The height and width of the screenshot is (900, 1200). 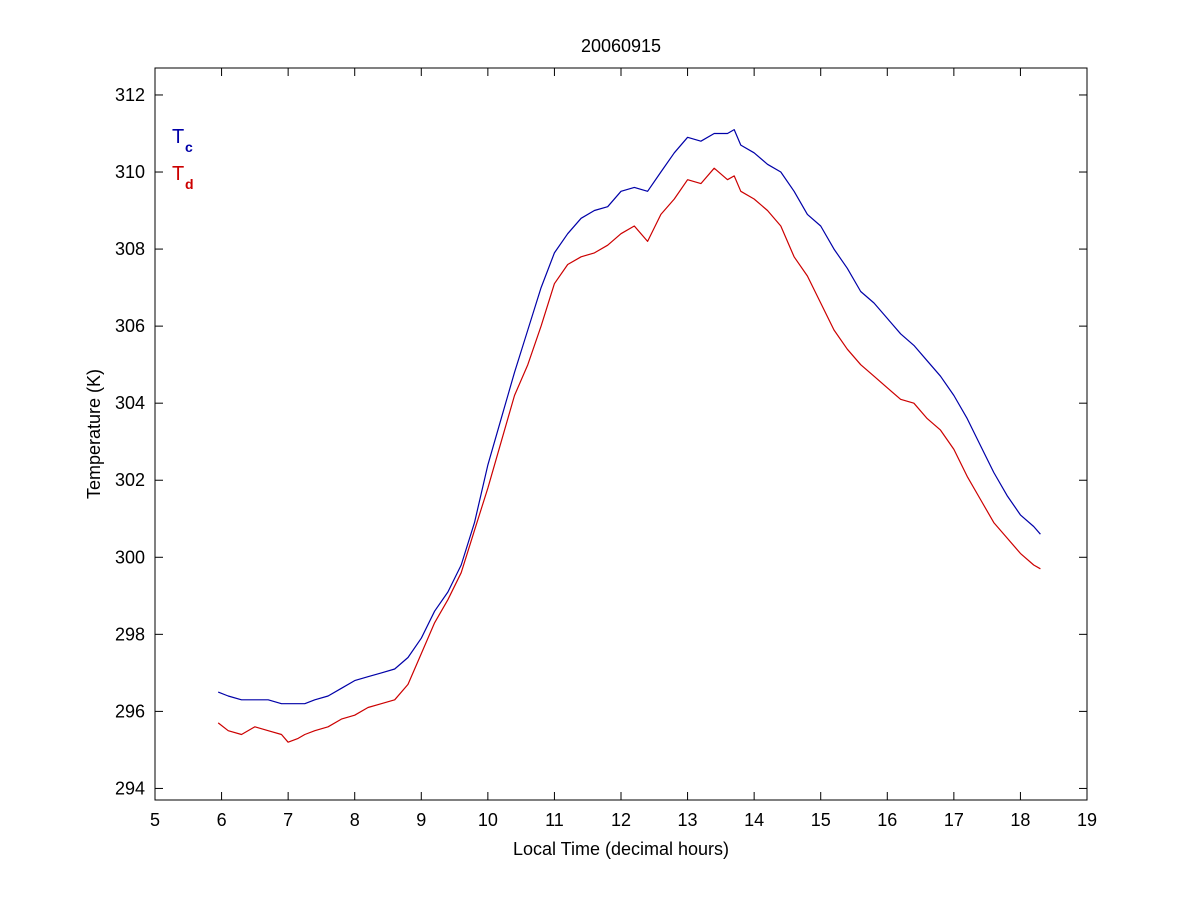 I want to click on y-tick-label: 310, so click(x=130, y=172).